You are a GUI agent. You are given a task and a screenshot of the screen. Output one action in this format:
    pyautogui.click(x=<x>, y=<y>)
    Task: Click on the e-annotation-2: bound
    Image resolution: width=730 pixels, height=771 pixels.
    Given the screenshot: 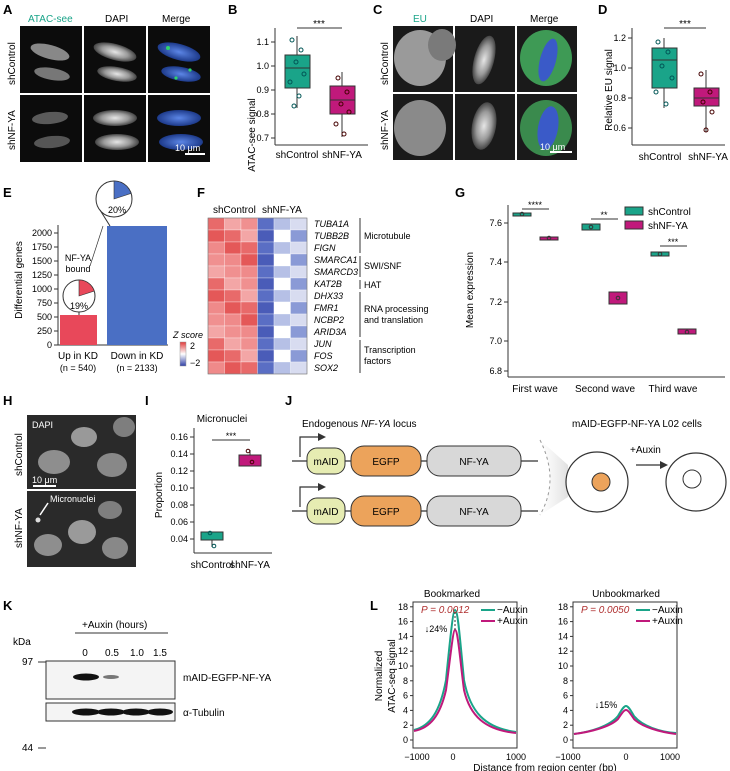 What is the action you would take?
    pyautogui.click(x=77, y=269)
    